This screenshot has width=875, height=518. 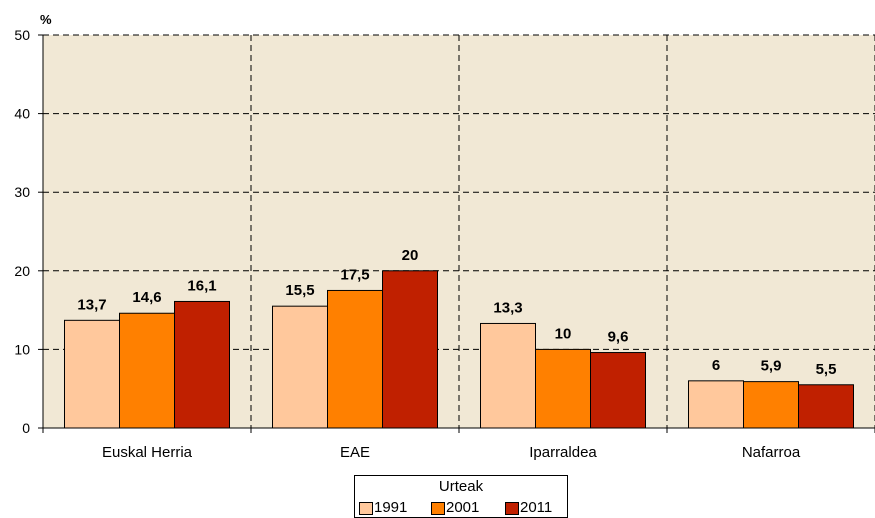 What do you see at coordinates (451, 452) in the screenshot?
I see `x-axis-categories: Euskal Herria EAE Iparraldea Nafarroa` at bounding box center [451, 452].